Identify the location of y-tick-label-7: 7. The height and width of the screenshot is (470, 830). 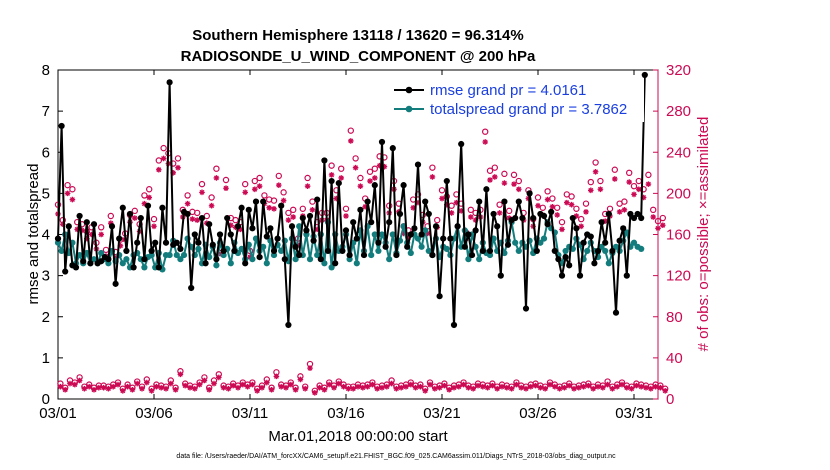
(46, 111).